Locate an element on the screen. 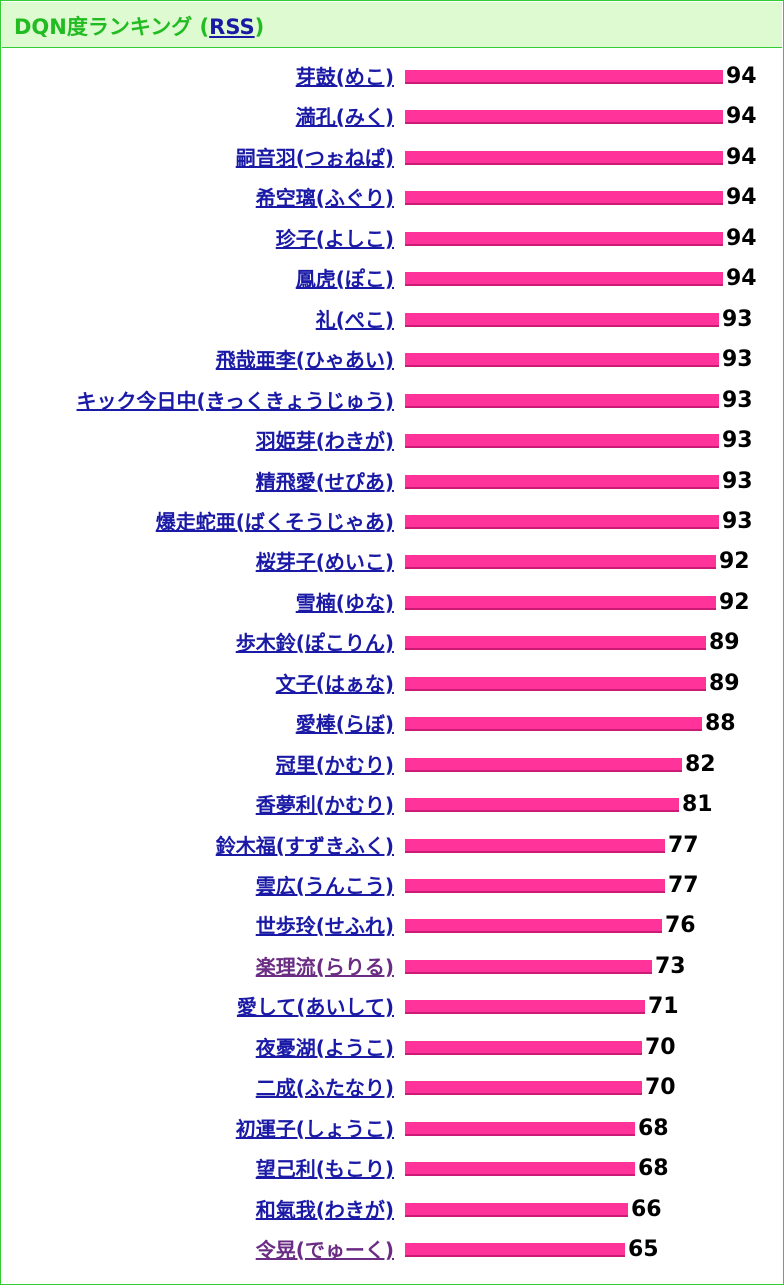  list-item: 飛哉亜李(ひゃあい) 93 is located at coordinates (392, 361).